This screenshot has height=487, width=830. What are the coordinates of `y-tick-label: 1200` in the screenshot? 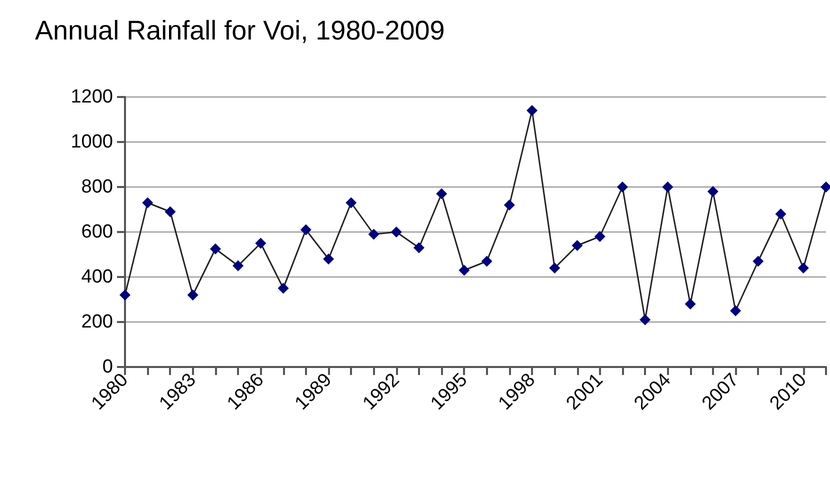 It's located at (91, 97).